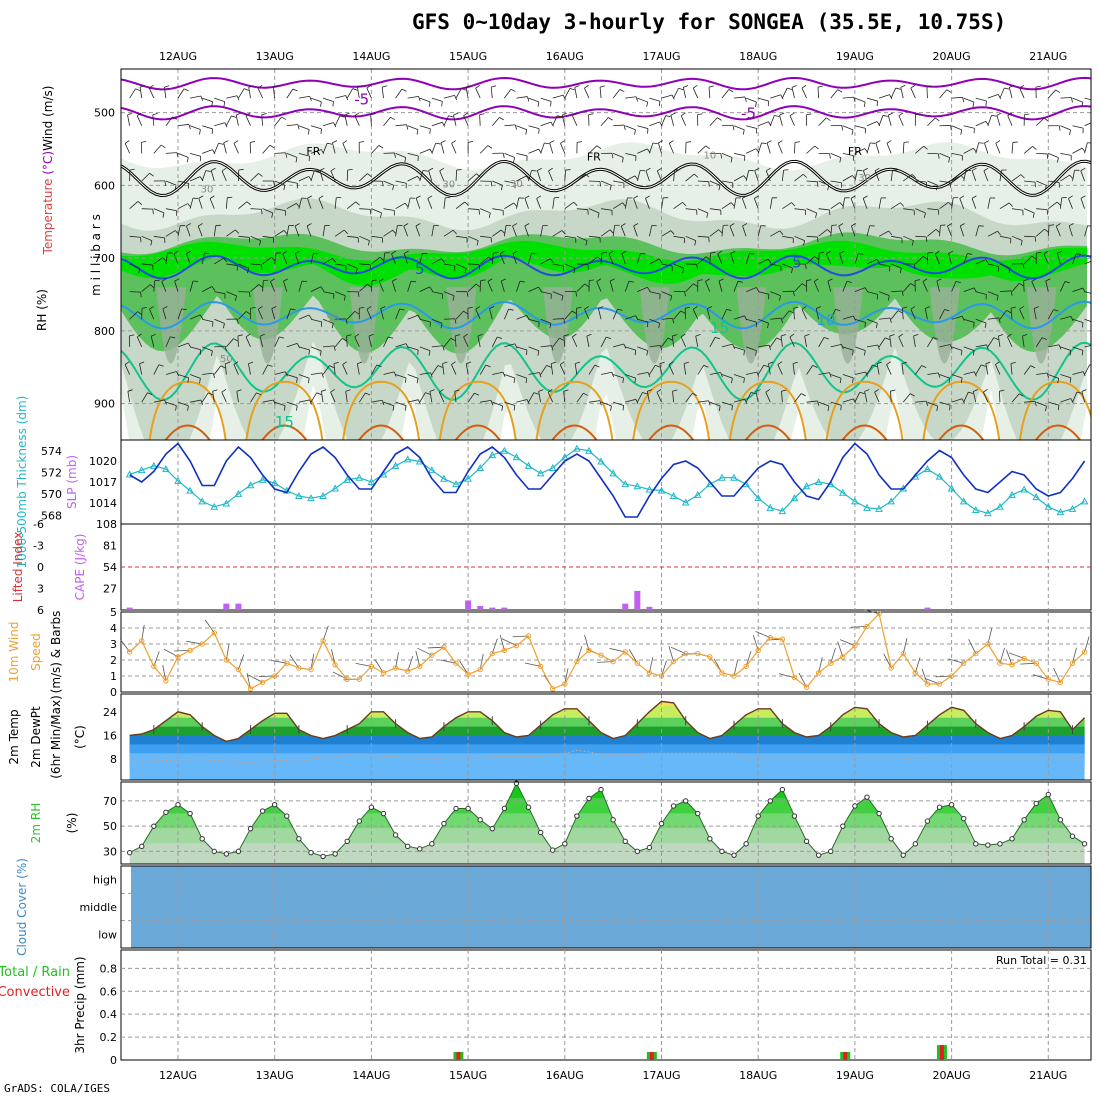 The image size is (1100, 1100). I want to click on day-label-bottom: 13AUG, so click(275, 1075).